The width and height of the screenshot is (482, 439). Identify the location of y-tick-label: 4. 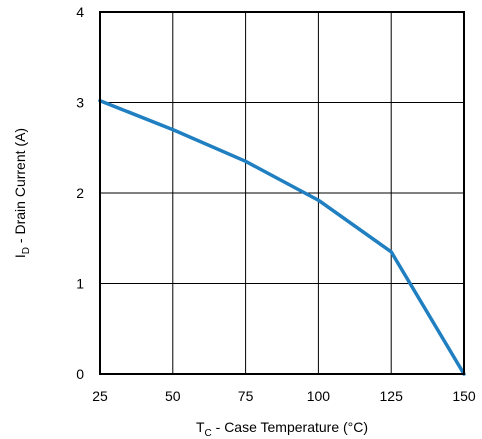
(80, 12).